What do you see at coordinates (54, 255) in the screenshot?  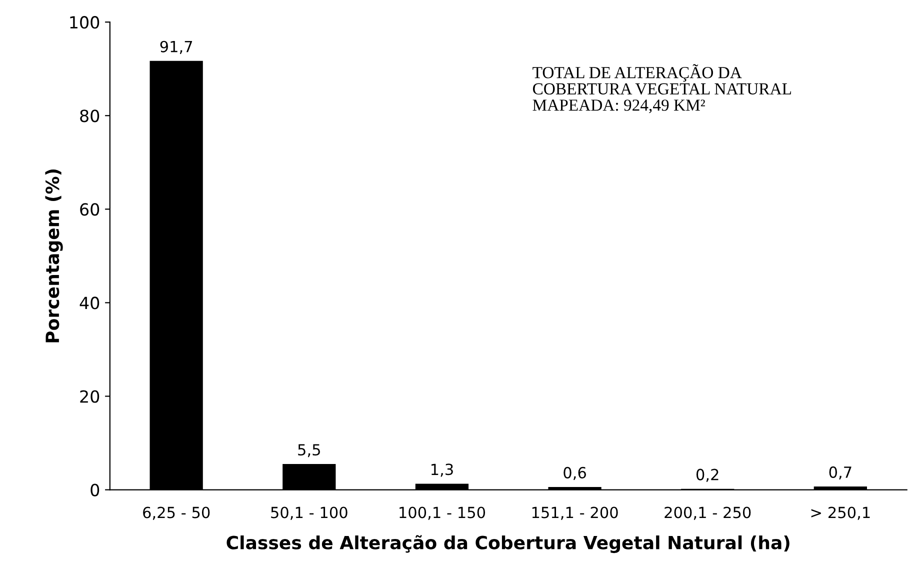 I see `y-axis-title: Porcentagem (%)` at bounding box center [54, 255].